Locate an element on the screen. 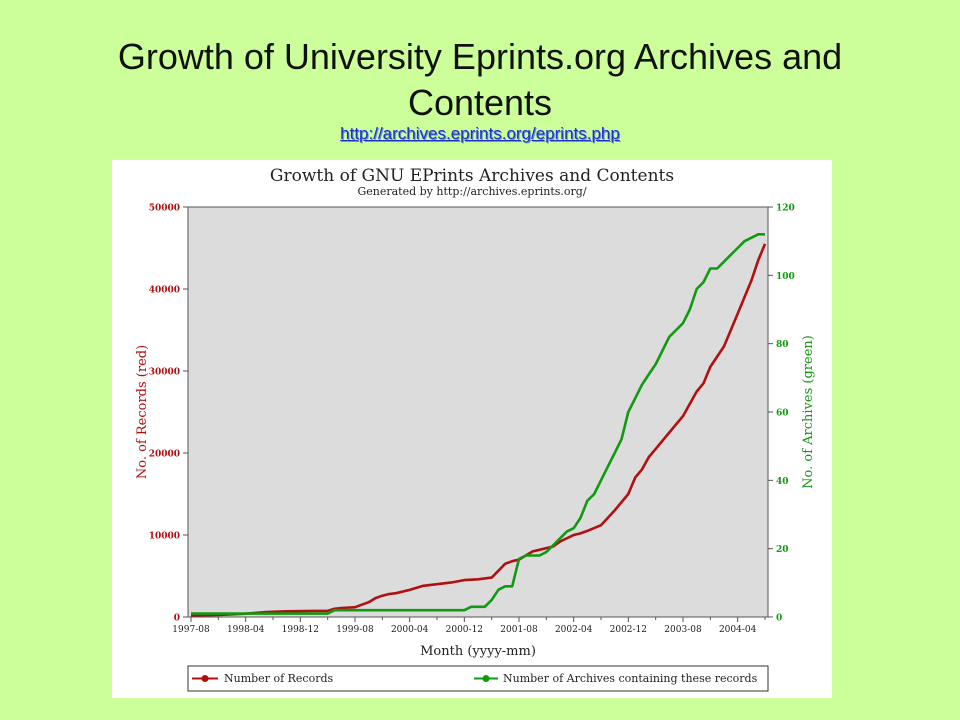  right-axis-label: No. of Archives (green) is located at coordinates (808, 412).